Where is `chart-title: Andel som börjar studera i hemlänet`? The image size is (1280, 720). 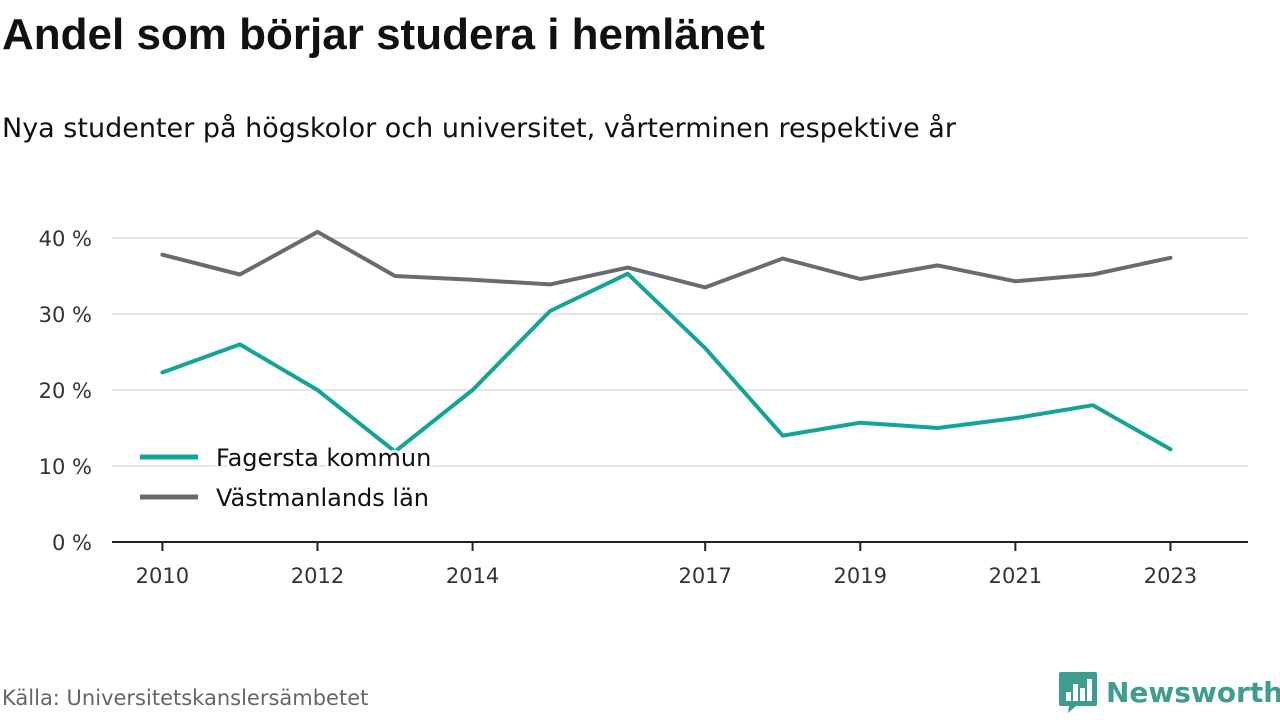 chart-title: Andel som börjar studera i hemlänet is located at coordinates (383, 34).